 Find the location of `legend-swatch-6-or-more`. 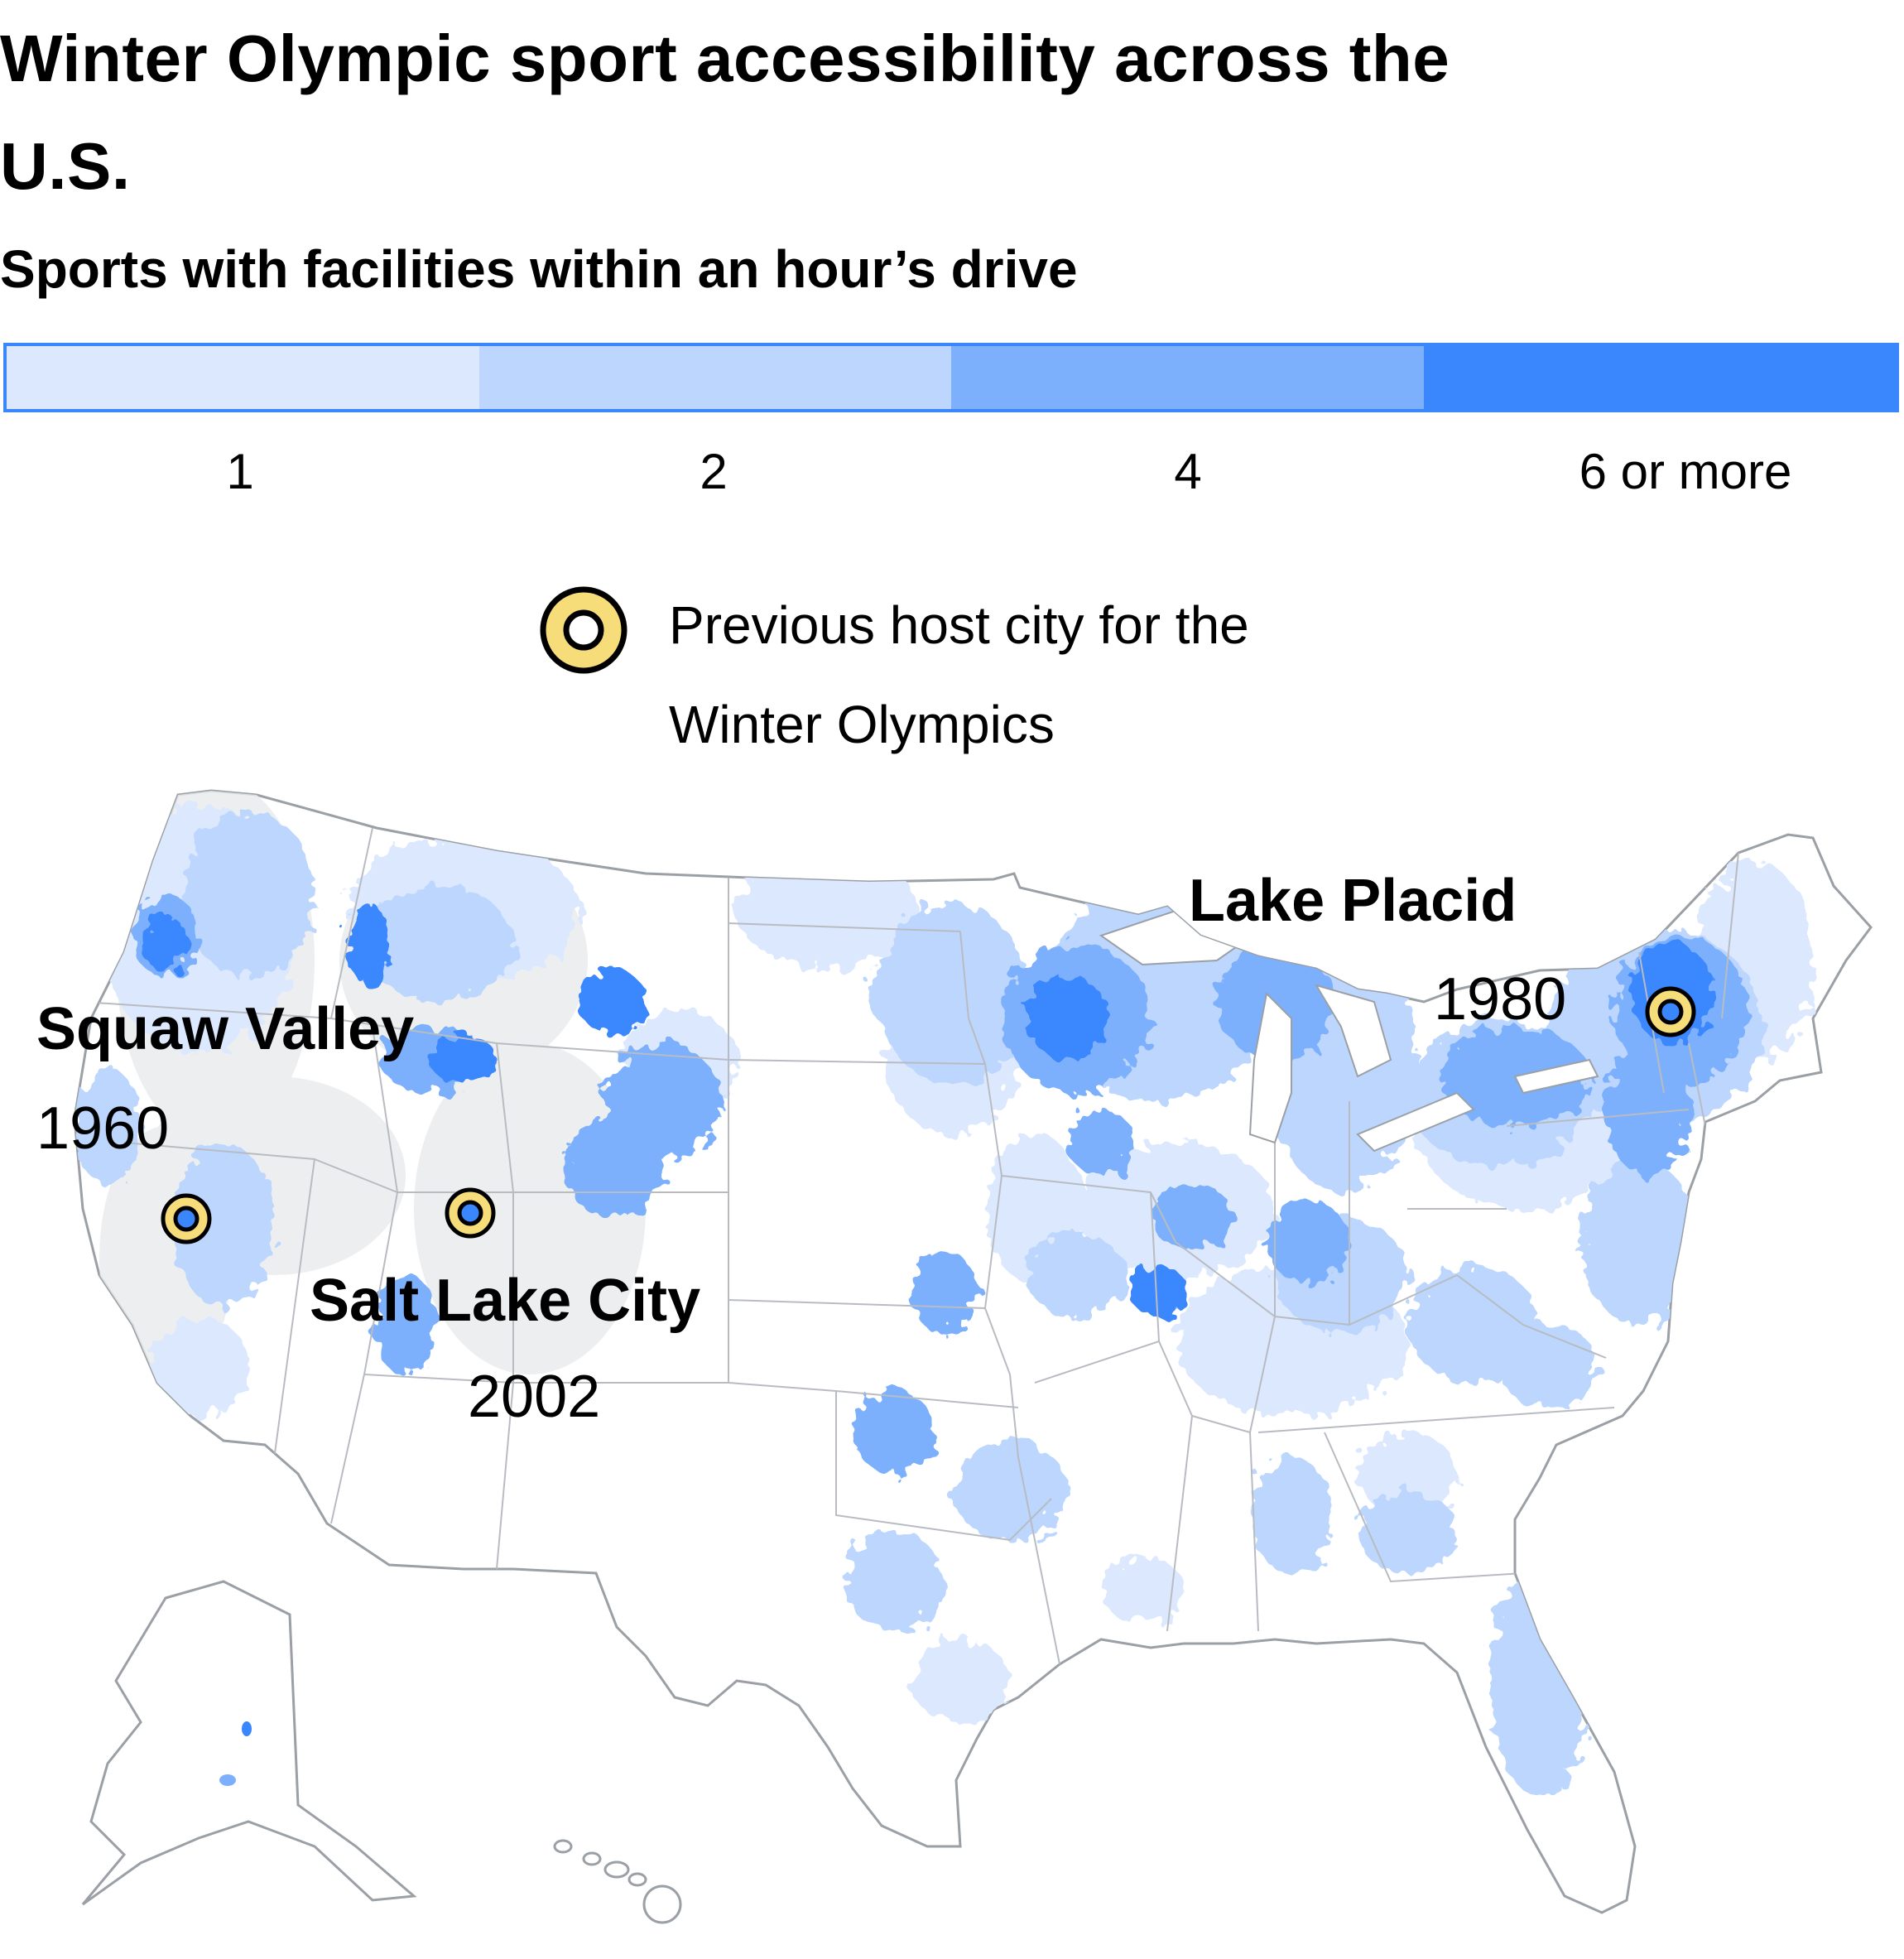

legend-swatch-6-or-more is located at coordinates (1659, 377).